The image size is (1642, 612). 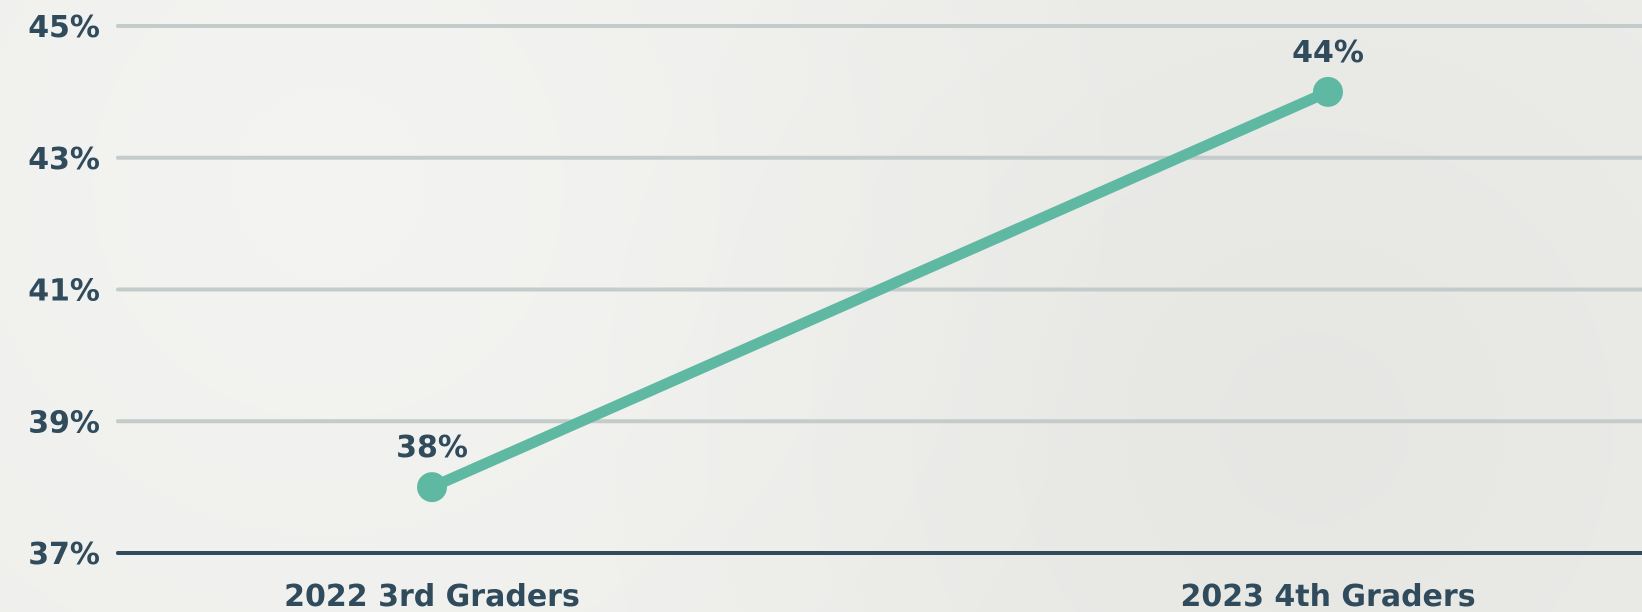 What do you see at coordinates (64, 554) in the screenshot?
I see `y-tick-label: 37%` at bounding box center [64, 554].